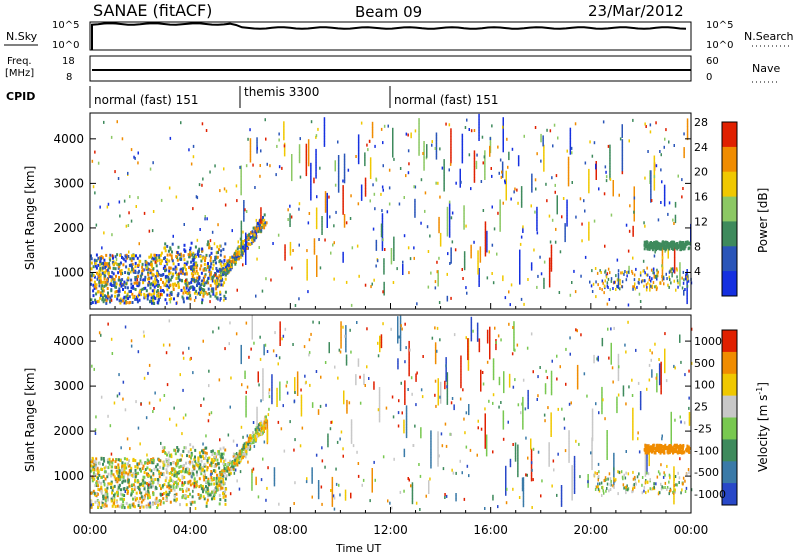  What do you see at coordinates (246, 234) in the screenshot?
I see `echo-2024` at bounding box center [246, 234].